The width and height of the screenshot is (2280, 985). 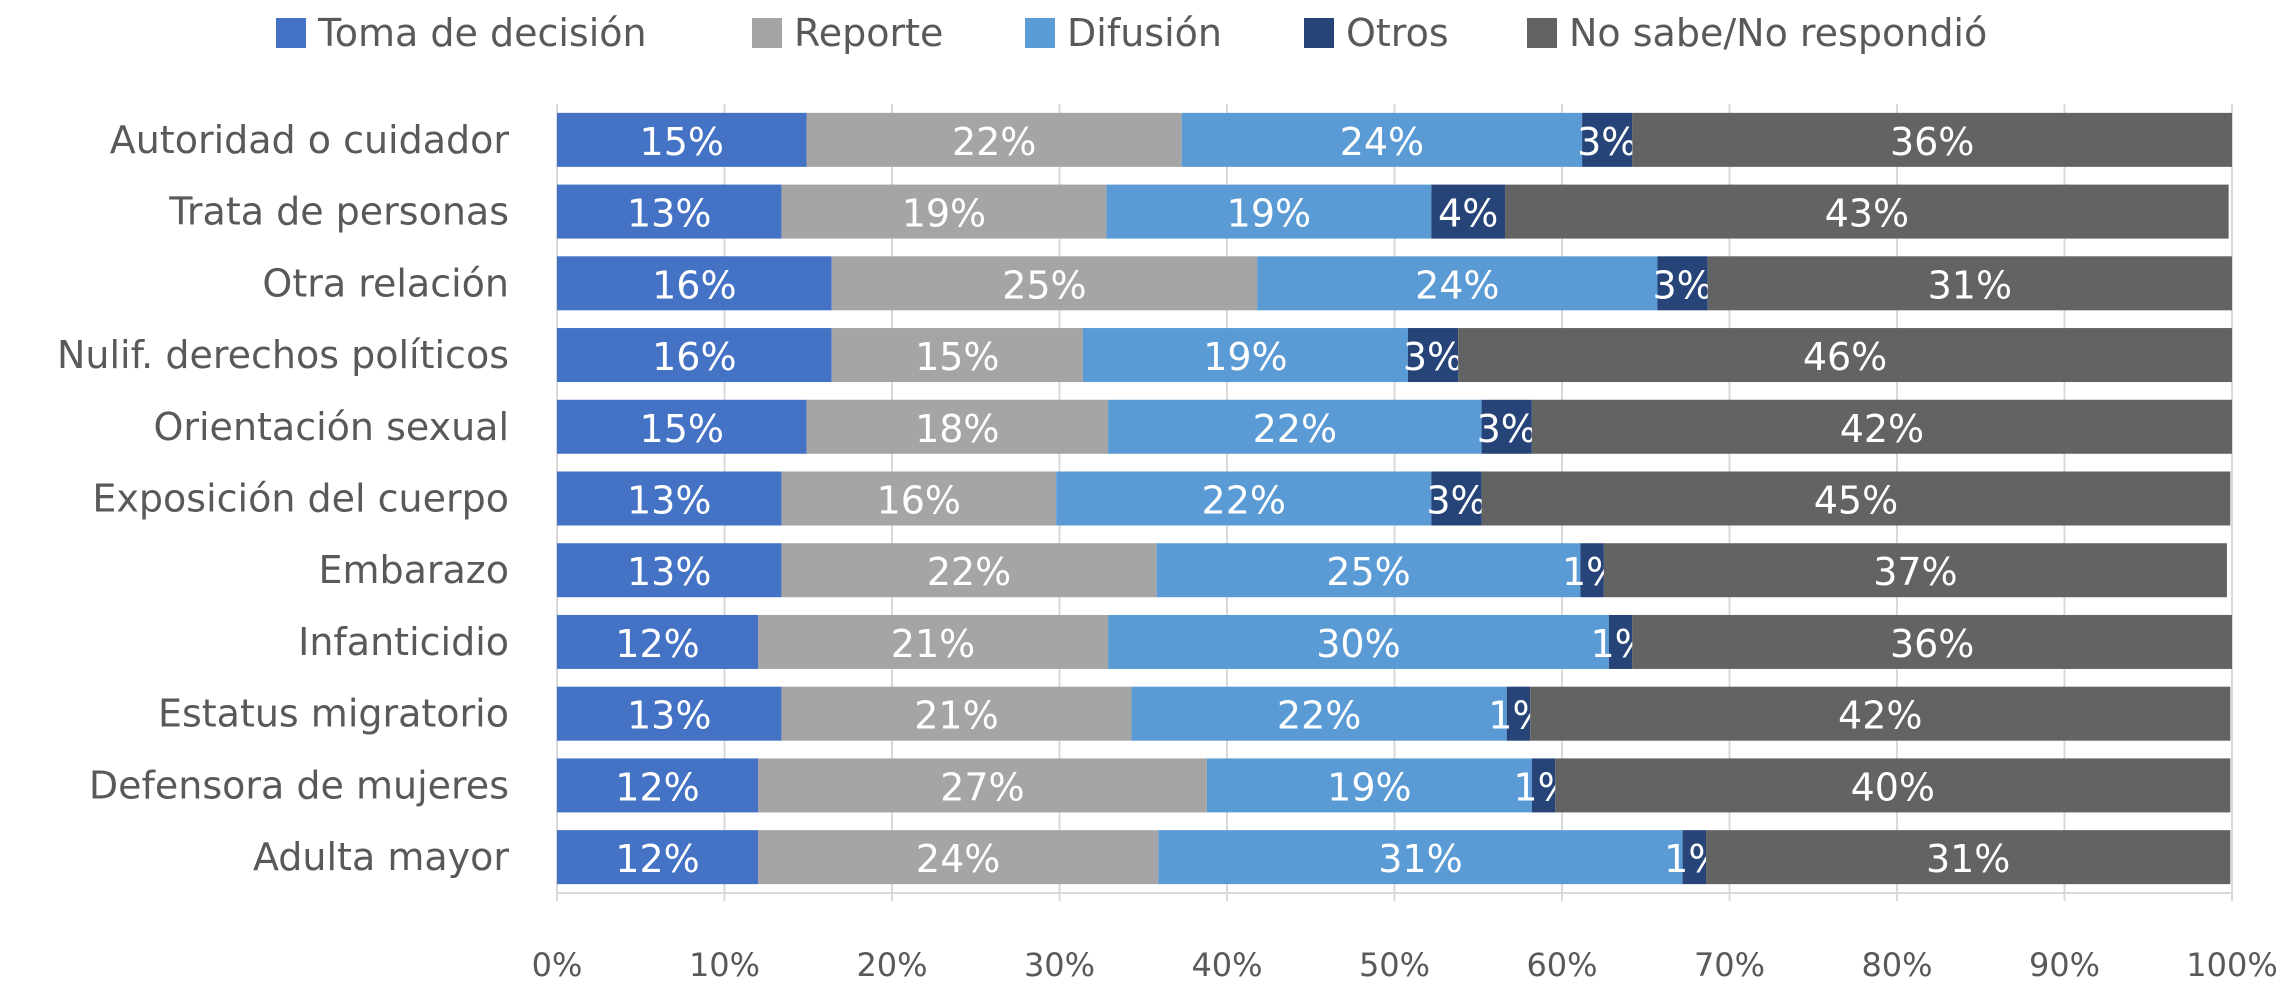 What do you see at coordinates (1397, 33) in the screenshot?
I see `legend-label: Otros` at bounding box center [1397, 33].